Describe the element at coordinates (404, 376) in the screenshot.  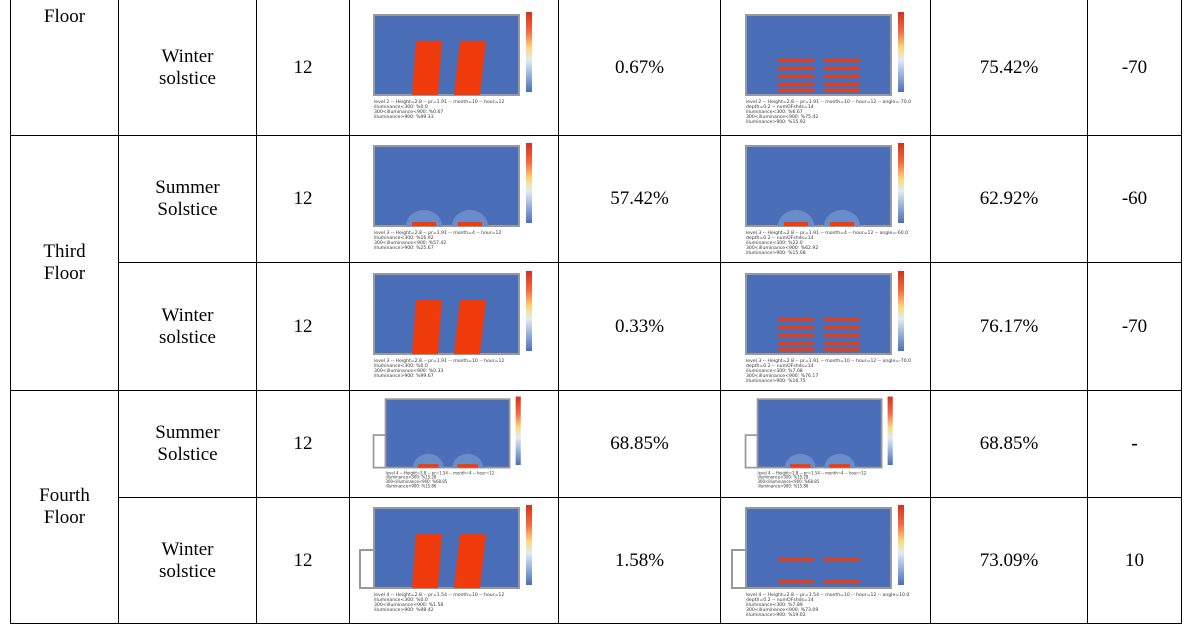
I see `caption-line: illuminance>900: %99.67` at that location.